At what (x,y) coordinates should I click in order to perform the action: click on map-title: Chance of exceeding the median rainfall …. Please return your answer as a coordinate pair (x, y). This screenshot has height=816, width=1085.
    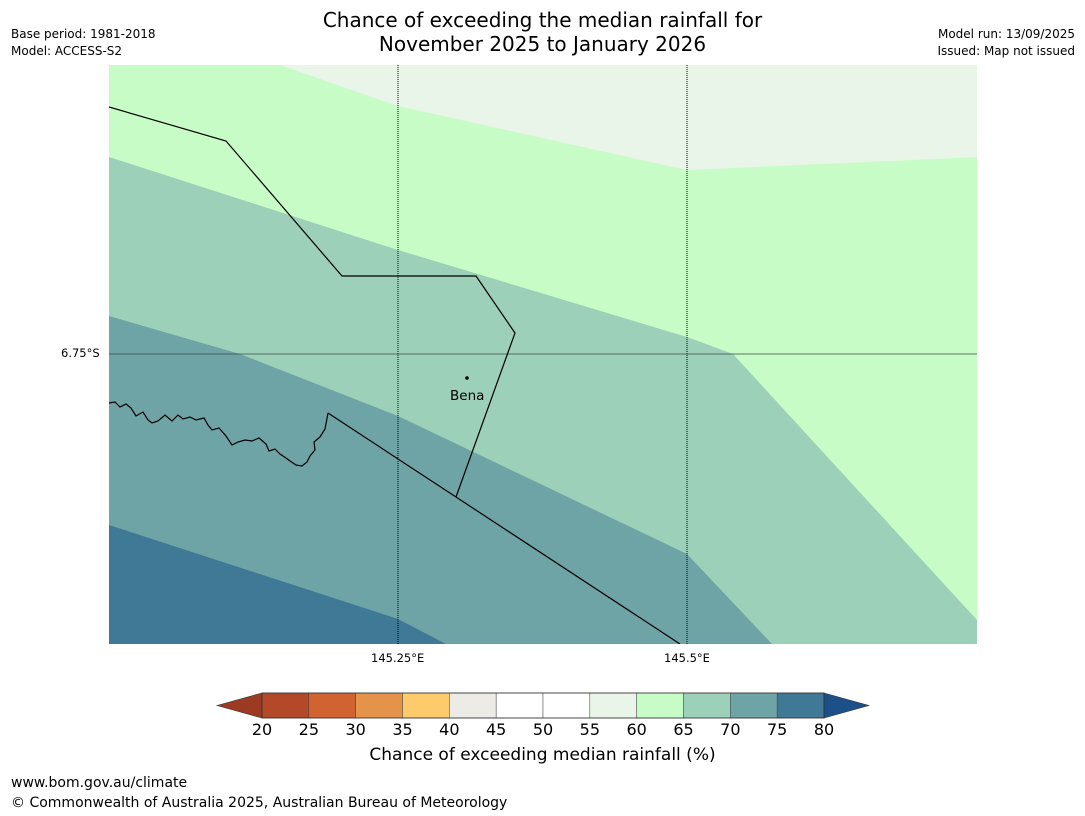
    Looking at the image, I should click on (542, 32).